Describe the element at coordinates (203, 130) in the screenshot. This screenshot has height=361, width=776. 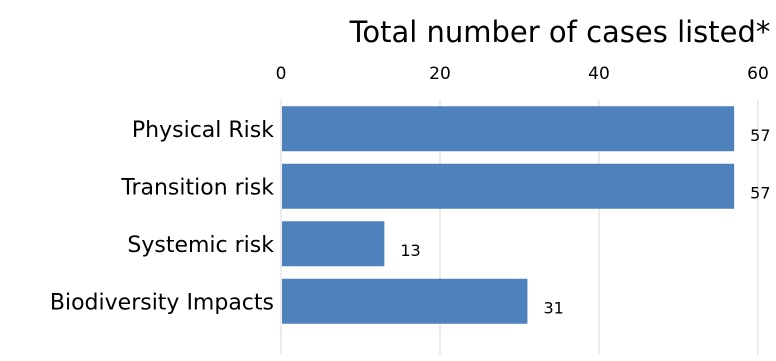
I see `category-label: Physical Risk` at that location.